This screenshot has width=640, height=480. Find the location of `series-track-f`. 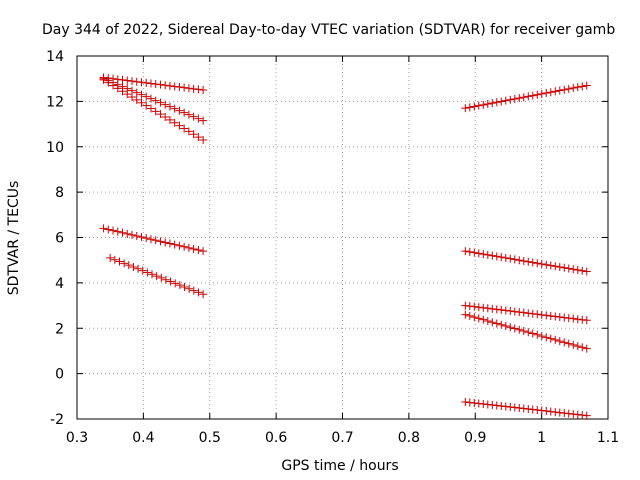

series-track-f is located at coordinates (526, 97).